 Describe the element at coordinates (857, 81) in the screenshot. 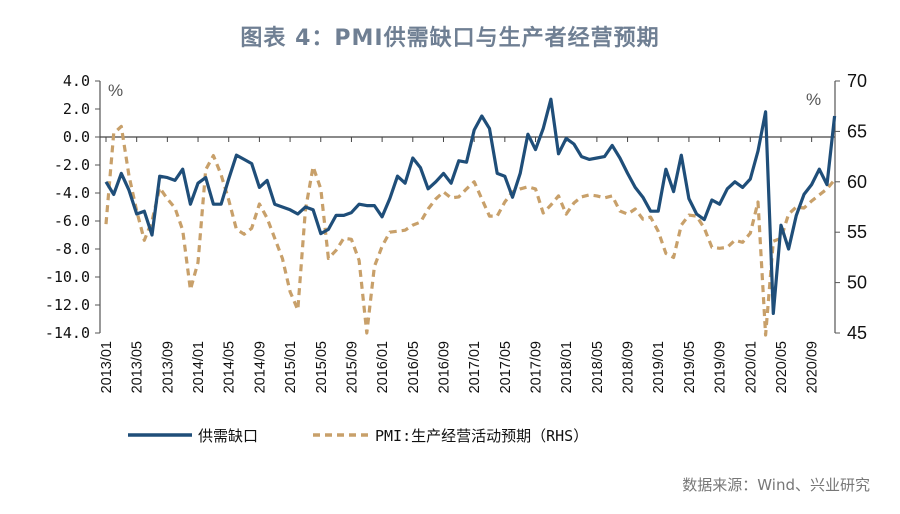

I see `right-tick-label: 70` at that location.